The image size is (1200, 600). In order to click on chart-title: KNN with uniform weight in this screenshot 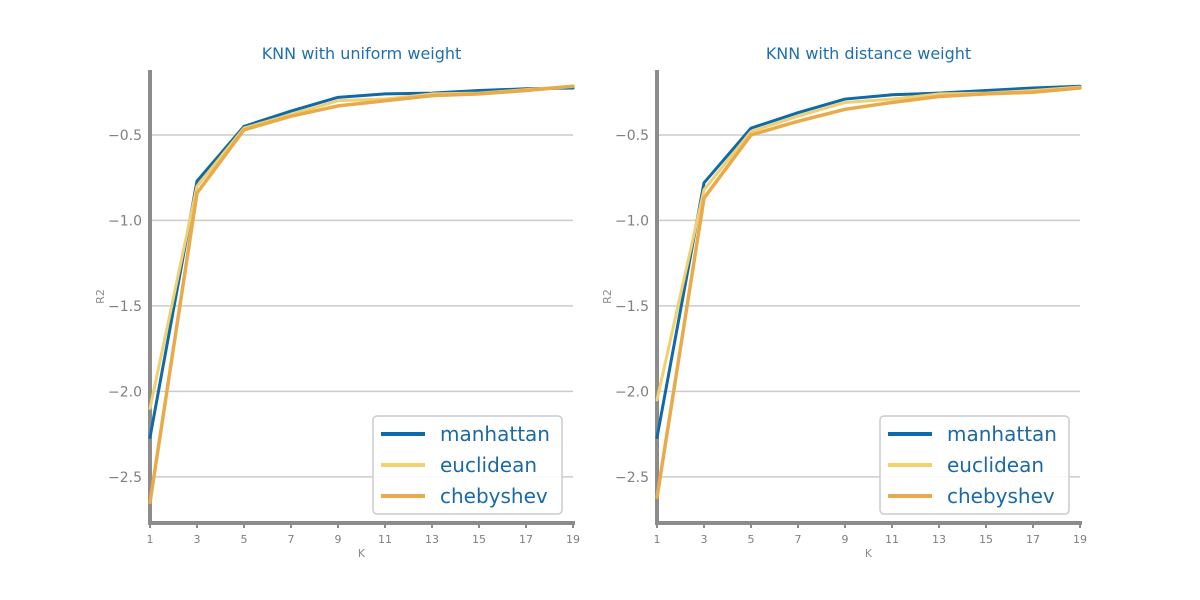, I will do `click(362, 53)`.